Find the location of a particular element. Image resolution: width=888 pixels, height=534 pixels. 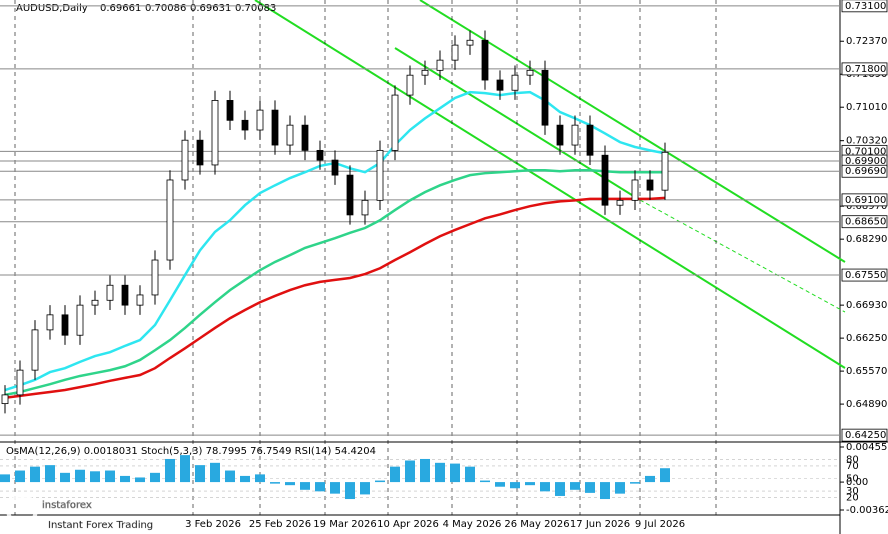

x-tick-label: 4 May 2026 is located at coordinates (472, 524).